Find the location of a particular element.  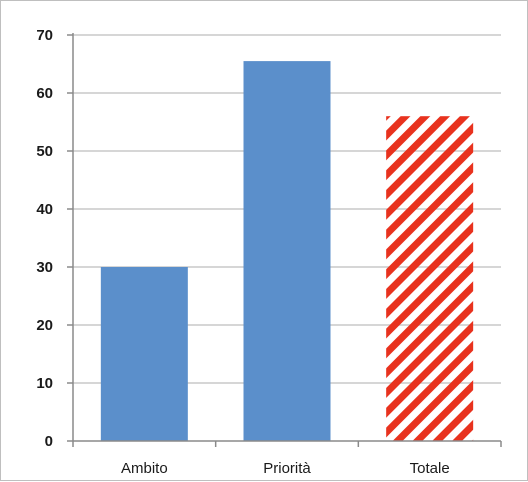

x-tick-labels: Ambito Priorità Totale is located at coordinates (285, 468).